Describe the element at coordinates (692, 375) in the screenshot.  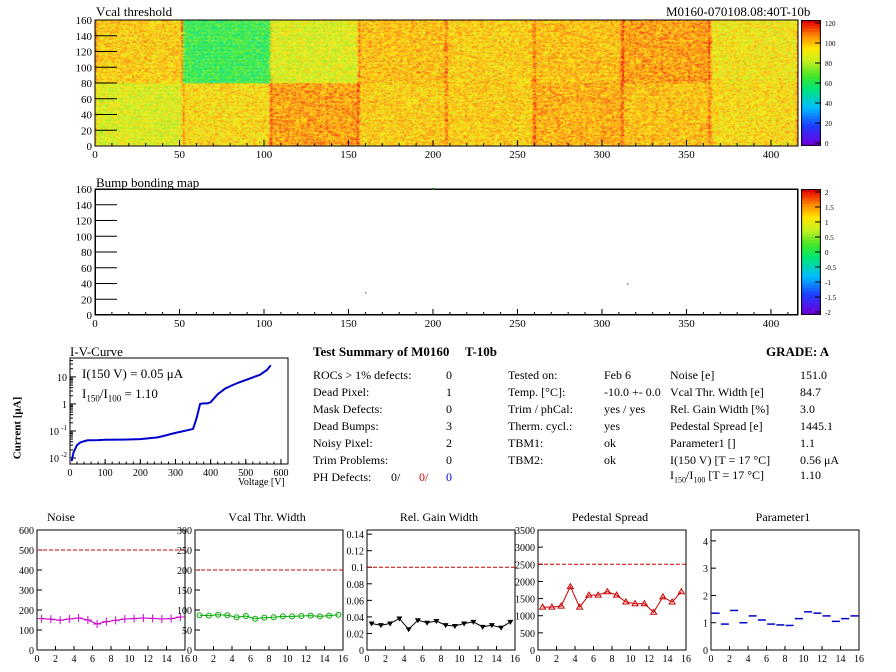
I see `result-label: Noise [e]` at that location.